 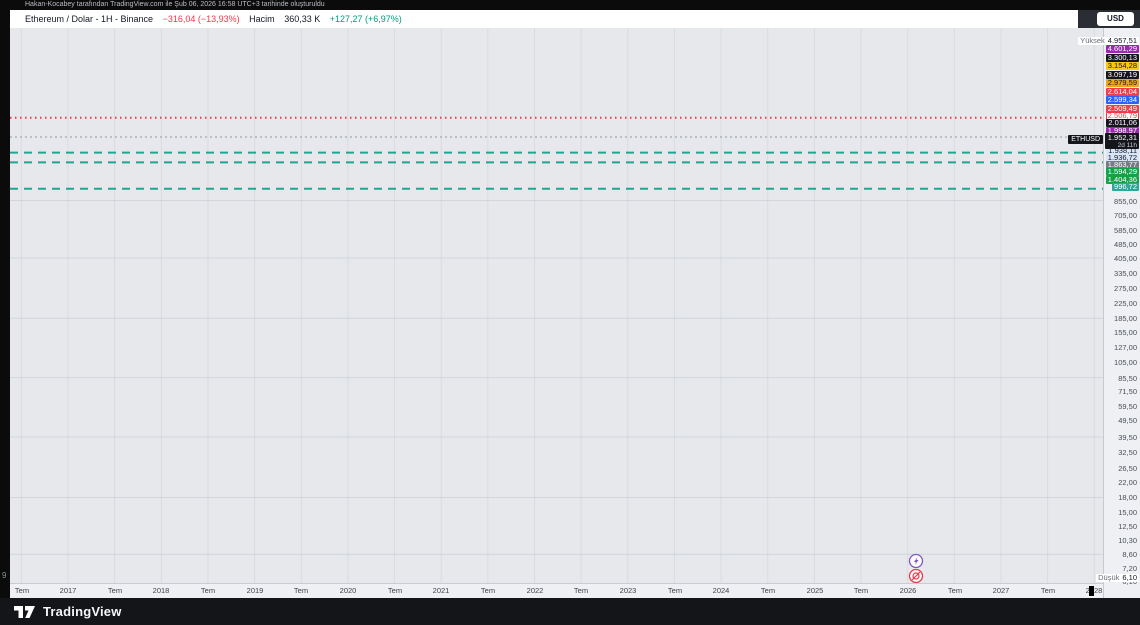 What do you see at coordinates (1122, 164) in the screenshot?
I see `price-level-label: 1.863,77` at bounding box center [1122, 164].